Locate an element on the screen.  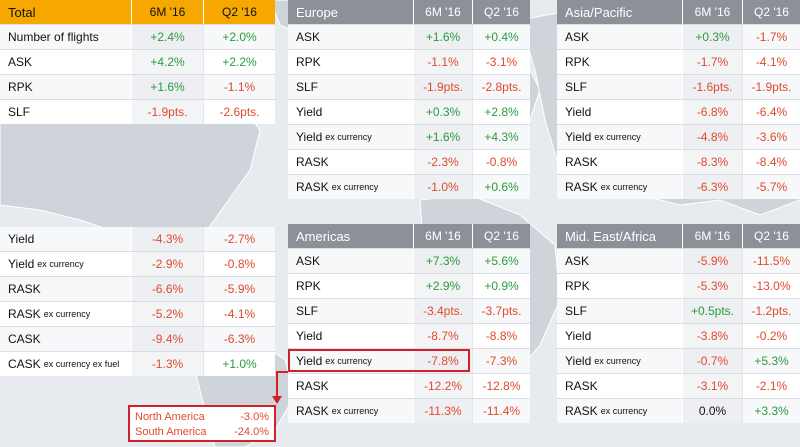
table-row: RPK +1.6% -1.1% is located at coordinates (137, 87).